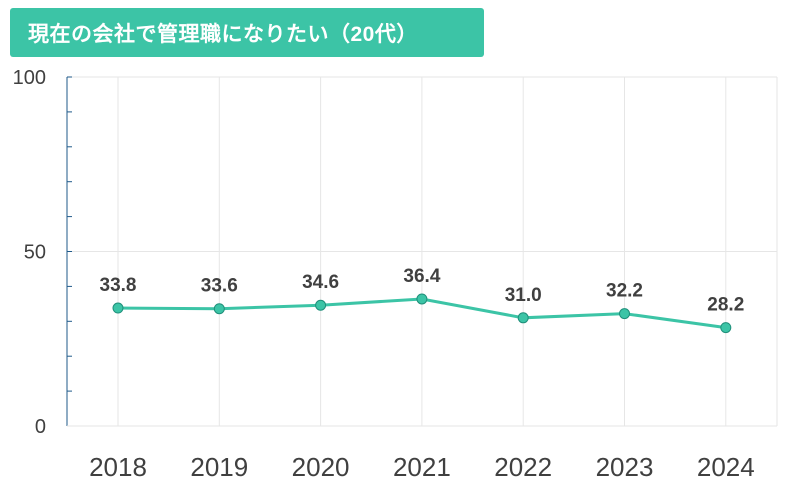  I want to click on x-tick-label: 2019, so click(219, 467).